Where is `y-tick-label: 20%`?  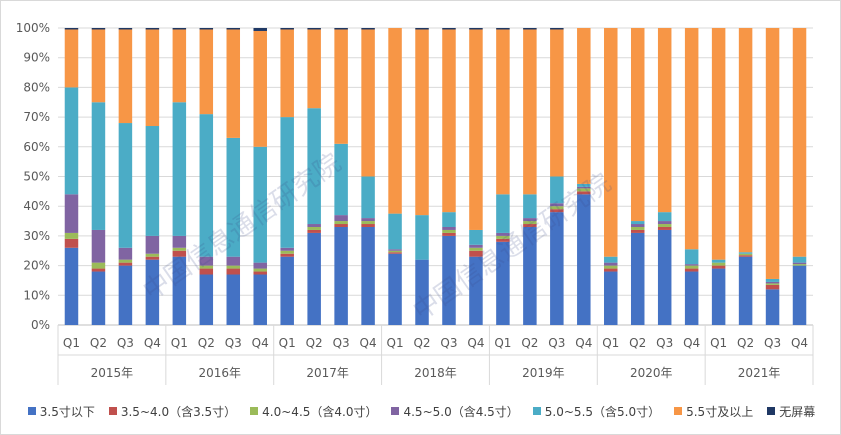
y-tick-label: 20% is located at coordinates (36, 266).